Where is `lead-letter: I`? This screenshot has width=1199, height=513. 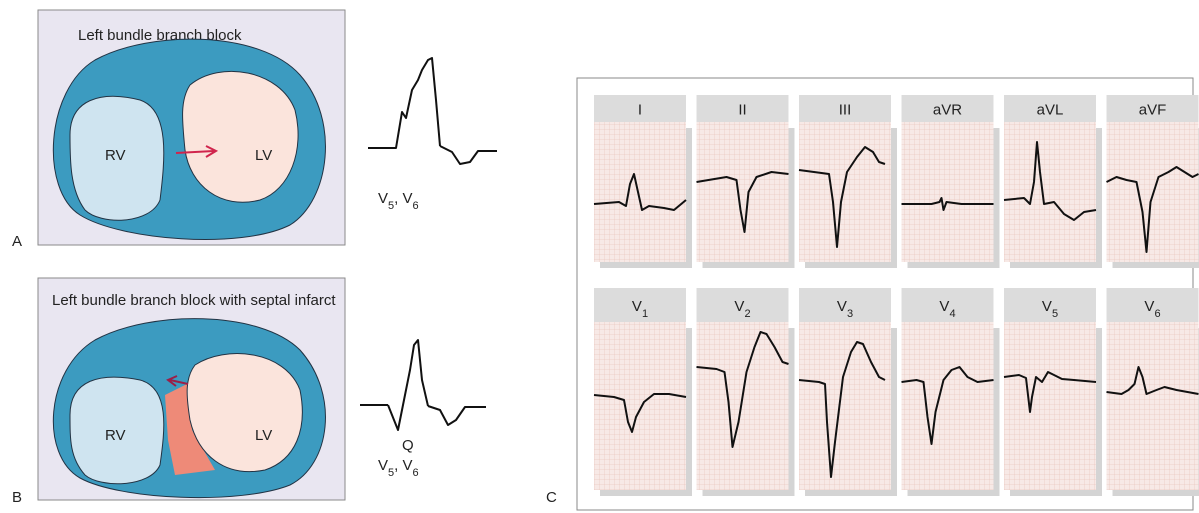
lead-letter: I is located at coordinates (640, 110).